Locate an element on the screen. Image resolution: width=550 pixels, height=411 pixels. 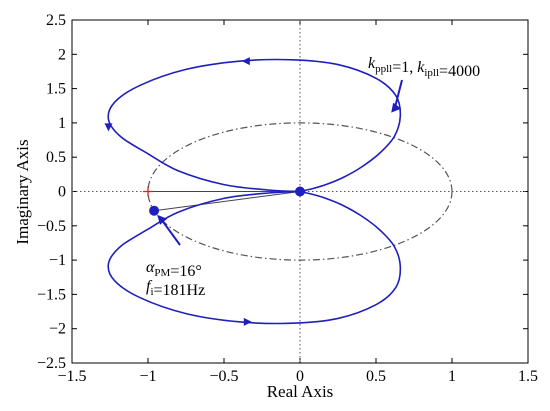
y-tick-label: −1 is located at coordinates (57, 260).